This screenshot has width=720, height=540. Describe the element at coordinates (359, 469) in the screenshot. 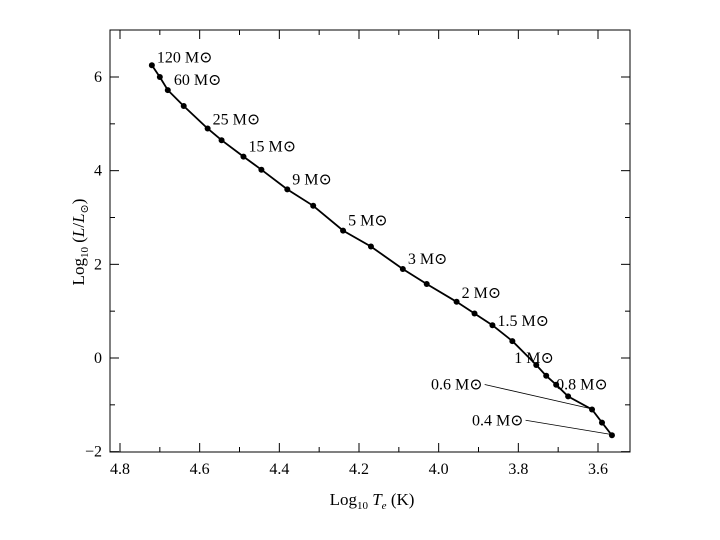

I see `x-tick-label: 4.2` at that location.